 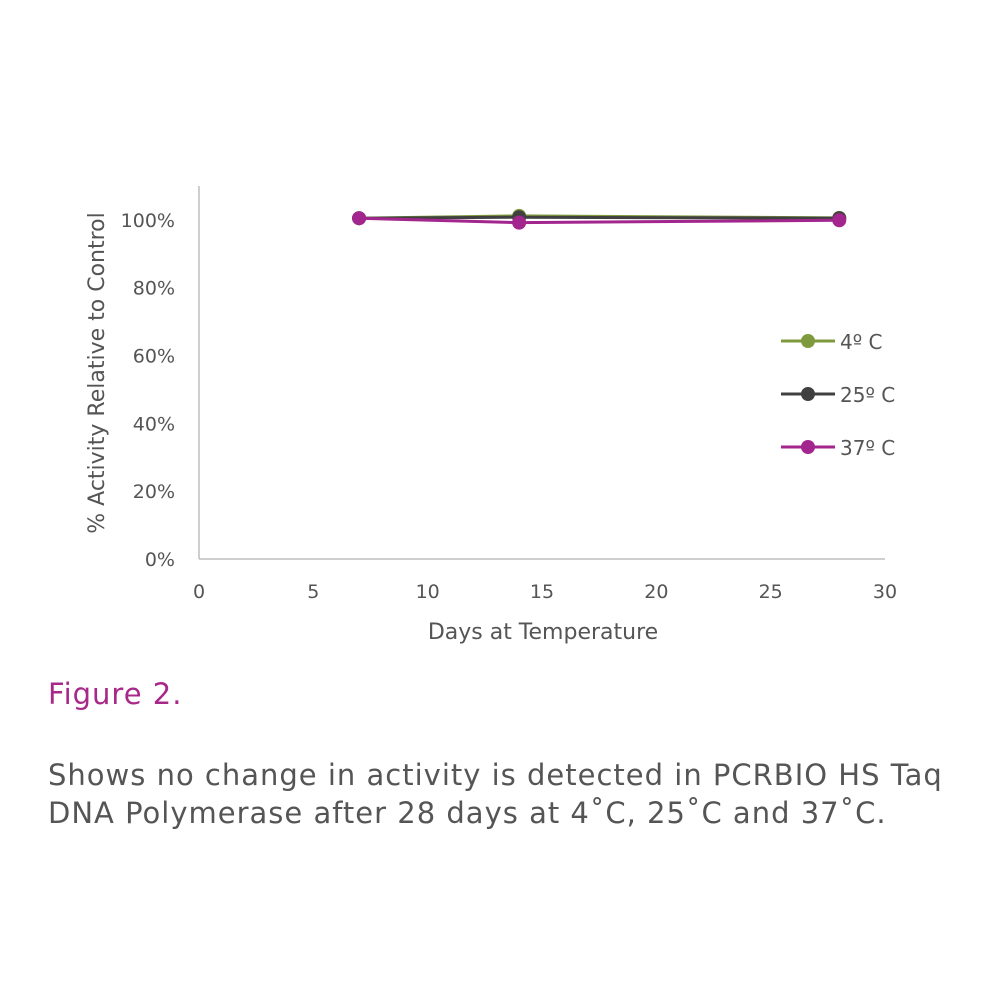 What do you see at coordinates (154, 357) in the screenshot?
I see `y-tick-label: 60%` at bounding box center [154, 357].